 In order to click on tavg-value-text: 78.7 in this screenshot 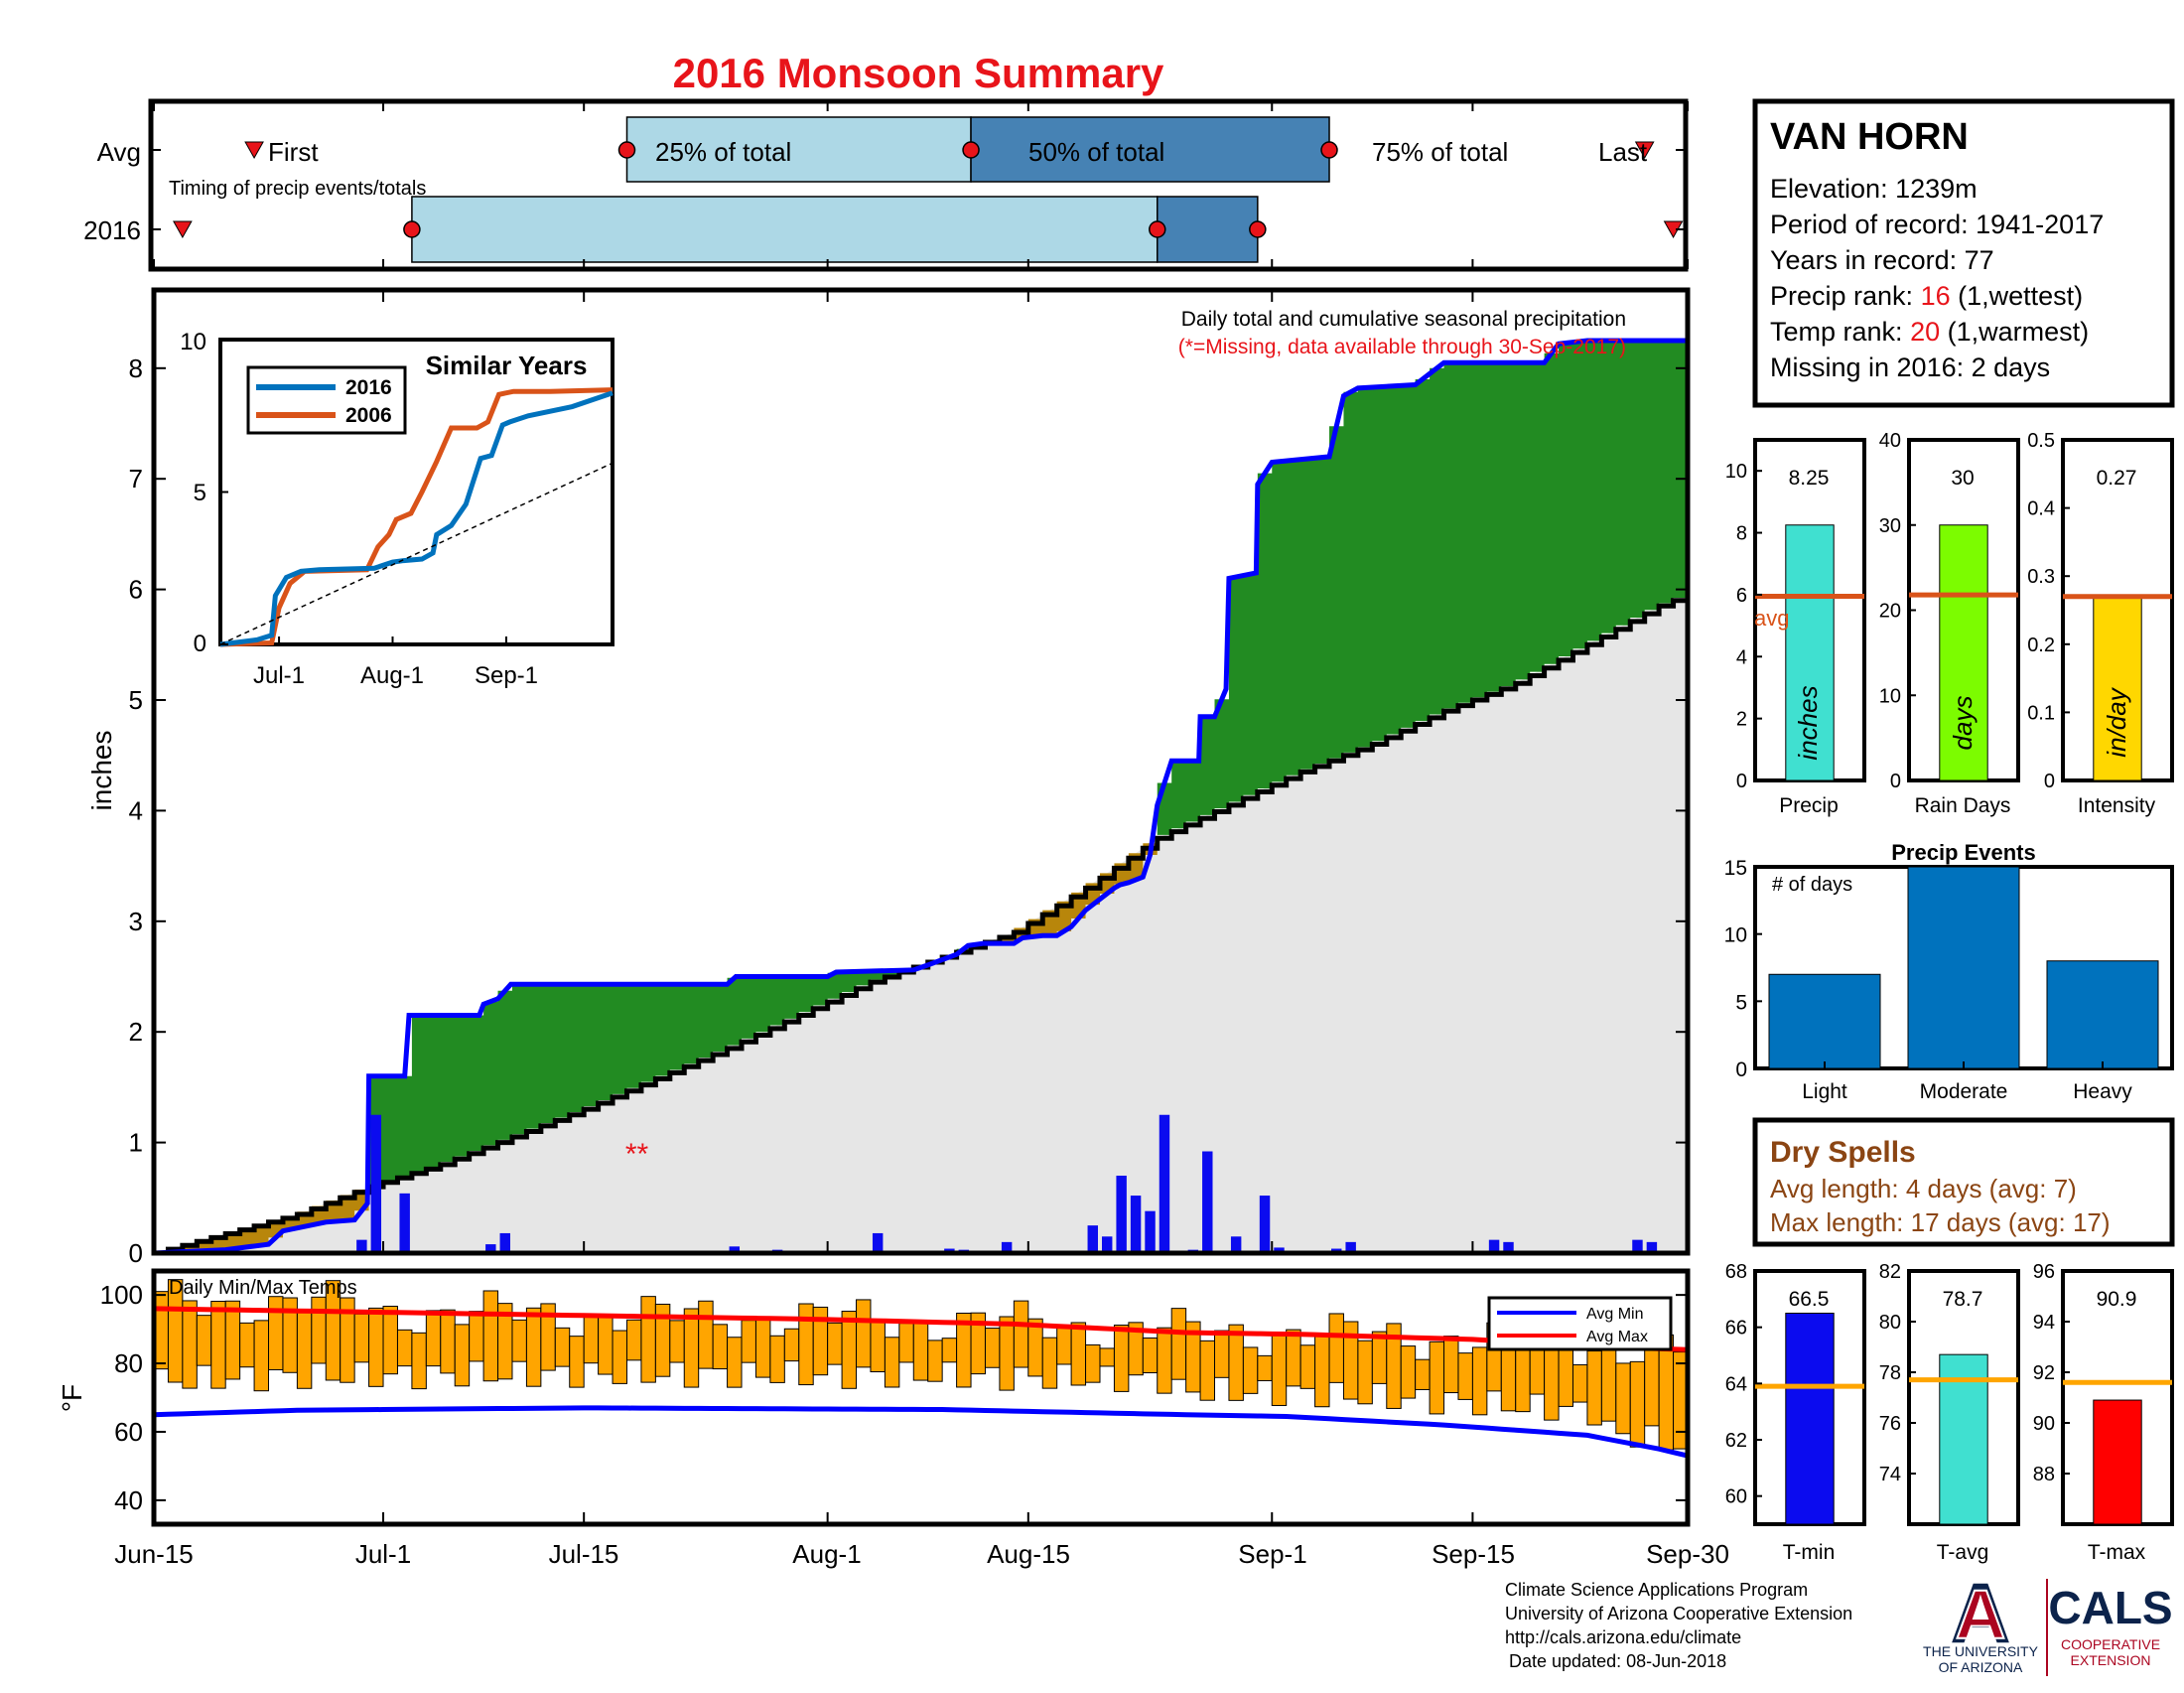, I will do `click(1963, 1300)`.